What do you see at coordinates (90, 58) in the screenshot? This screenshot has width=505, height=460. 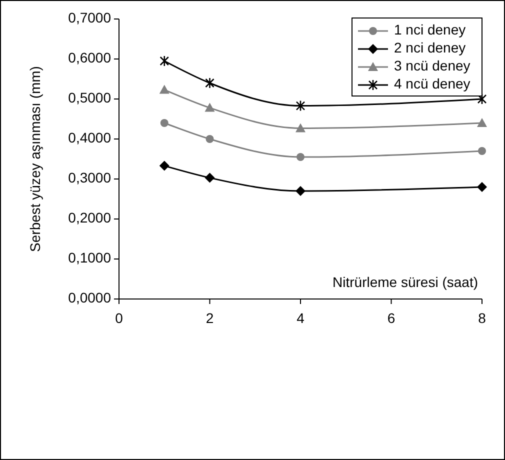 I see `y-tick-label: 0,6000` at bounding box center [90, 58].